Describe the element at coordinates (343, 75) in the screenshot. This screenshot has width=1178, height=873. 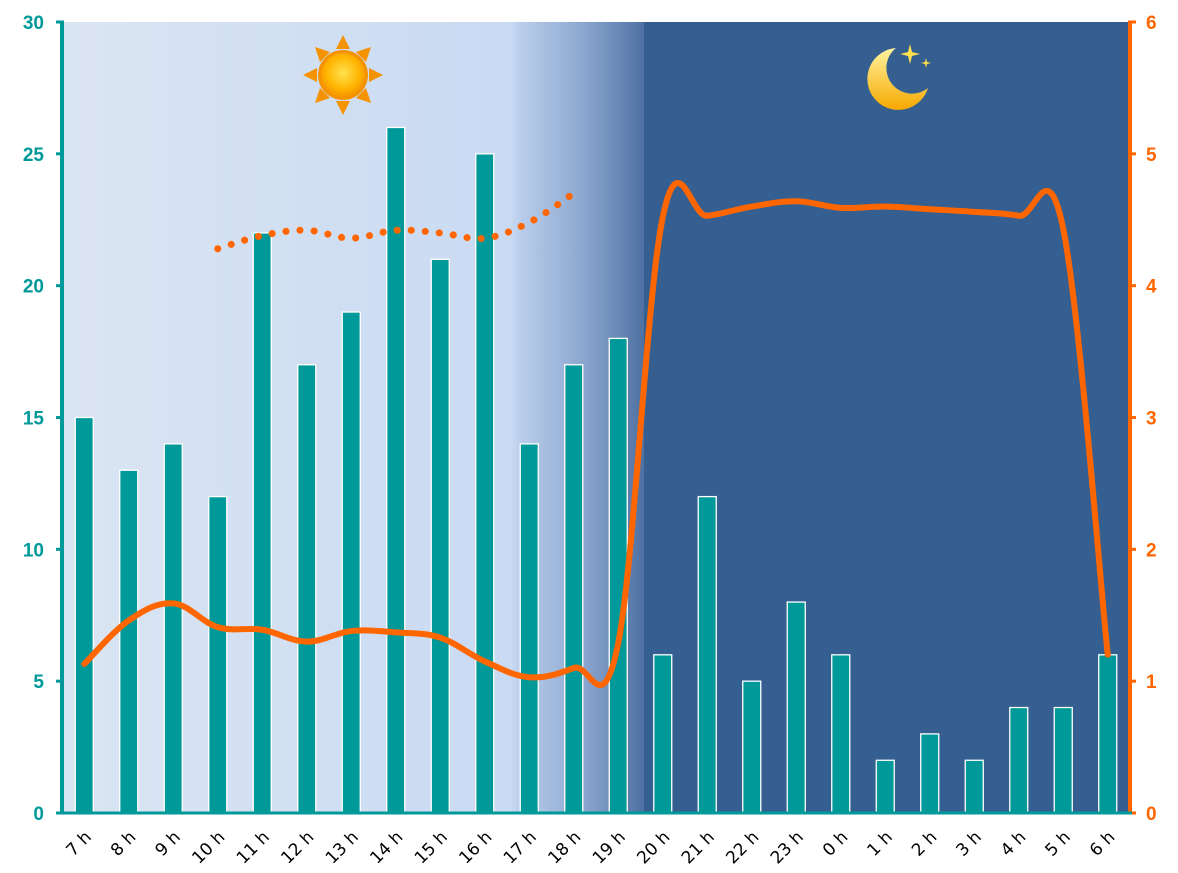
I see `sun-icon` at that location.